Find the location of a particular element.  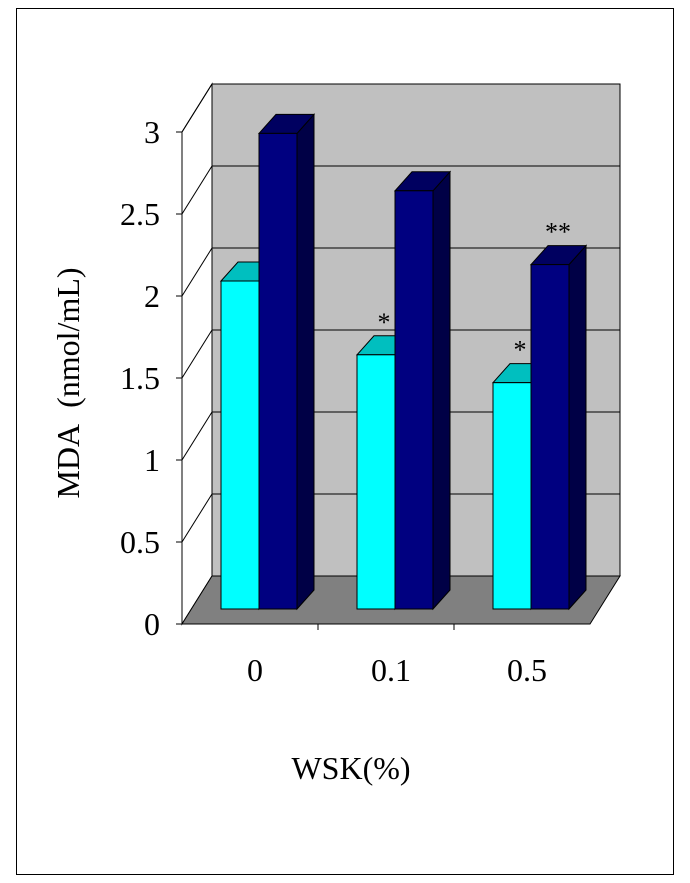

x-tick-label: 0.5 is located at coordinates (527, 670).